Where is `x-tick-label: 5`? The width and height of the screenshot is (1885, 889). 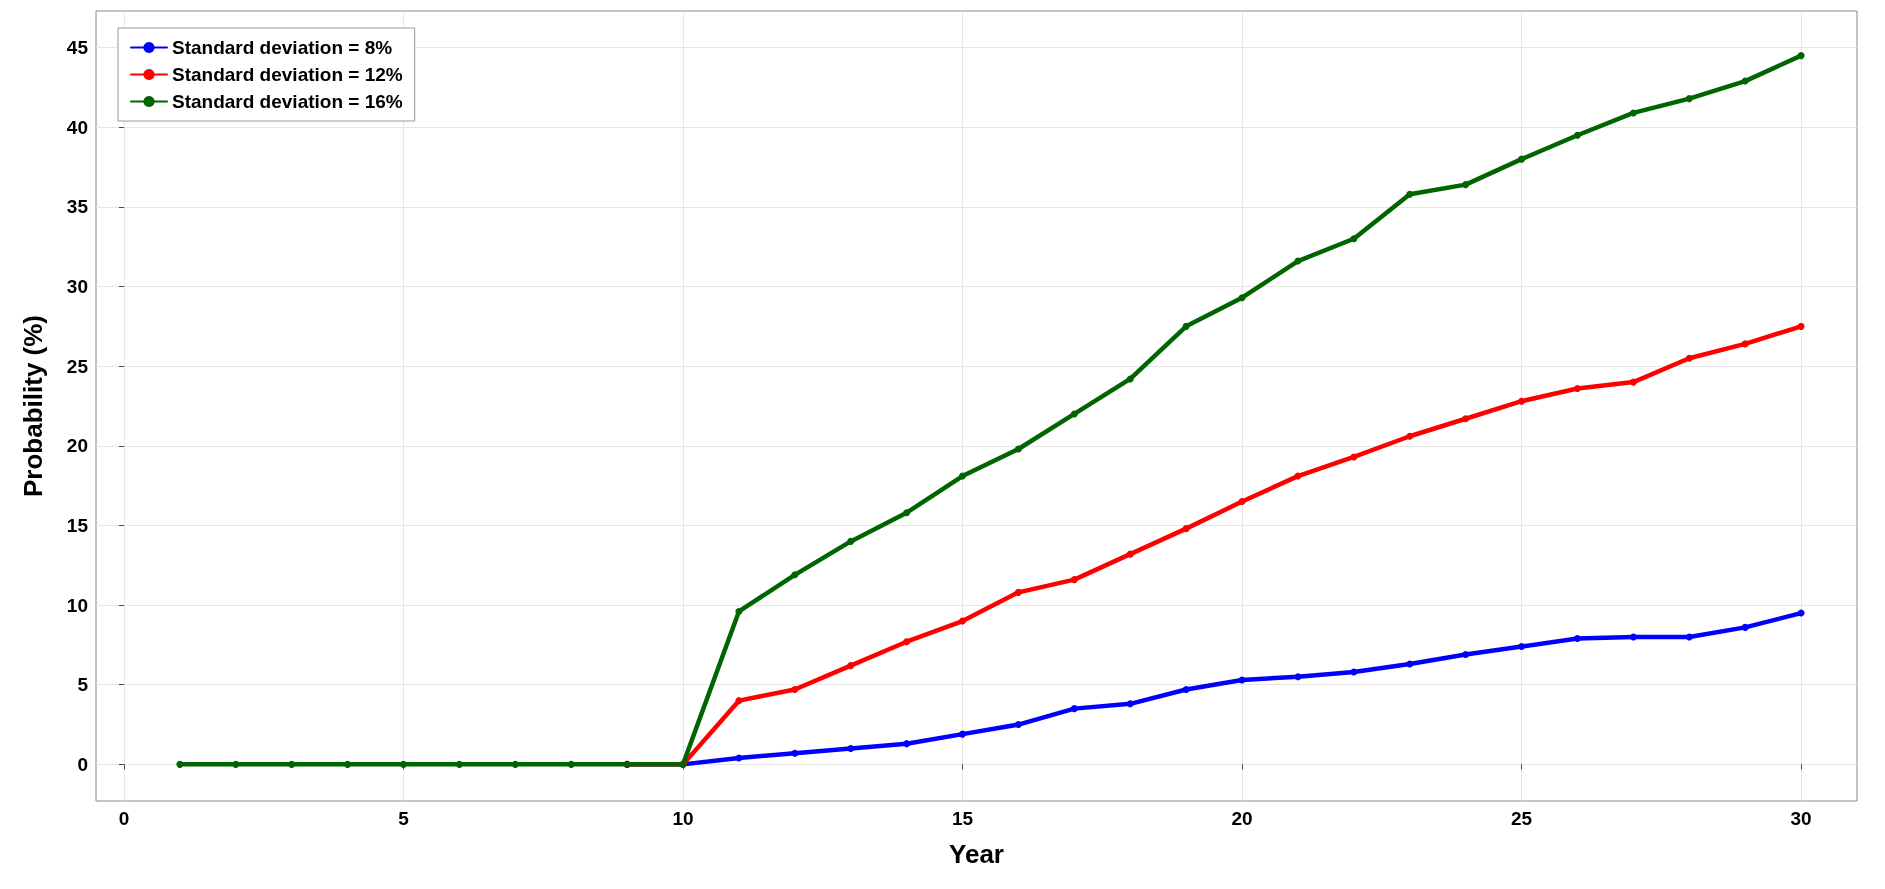
x-tick-label: 5 is located at coordinates (404, 818).